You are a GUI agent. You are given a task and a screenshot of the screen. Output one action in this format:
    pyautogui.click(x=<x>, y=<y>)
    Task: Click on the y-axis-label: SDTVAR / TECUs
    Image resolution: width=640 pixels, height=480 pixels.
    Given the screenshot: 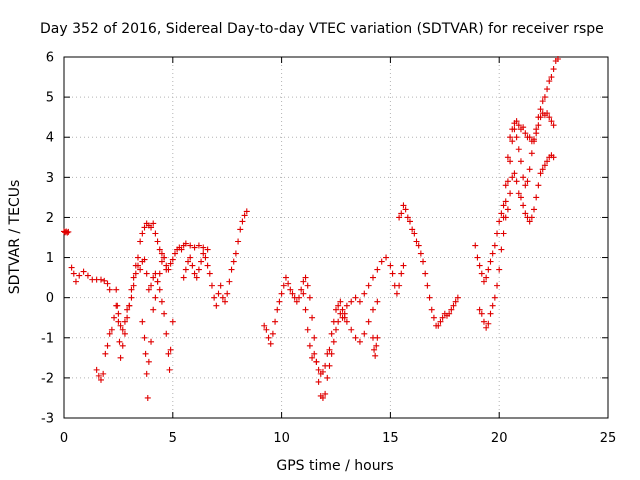 What is the action you would take?
    pyautogui.click(x=15, y=237)
    